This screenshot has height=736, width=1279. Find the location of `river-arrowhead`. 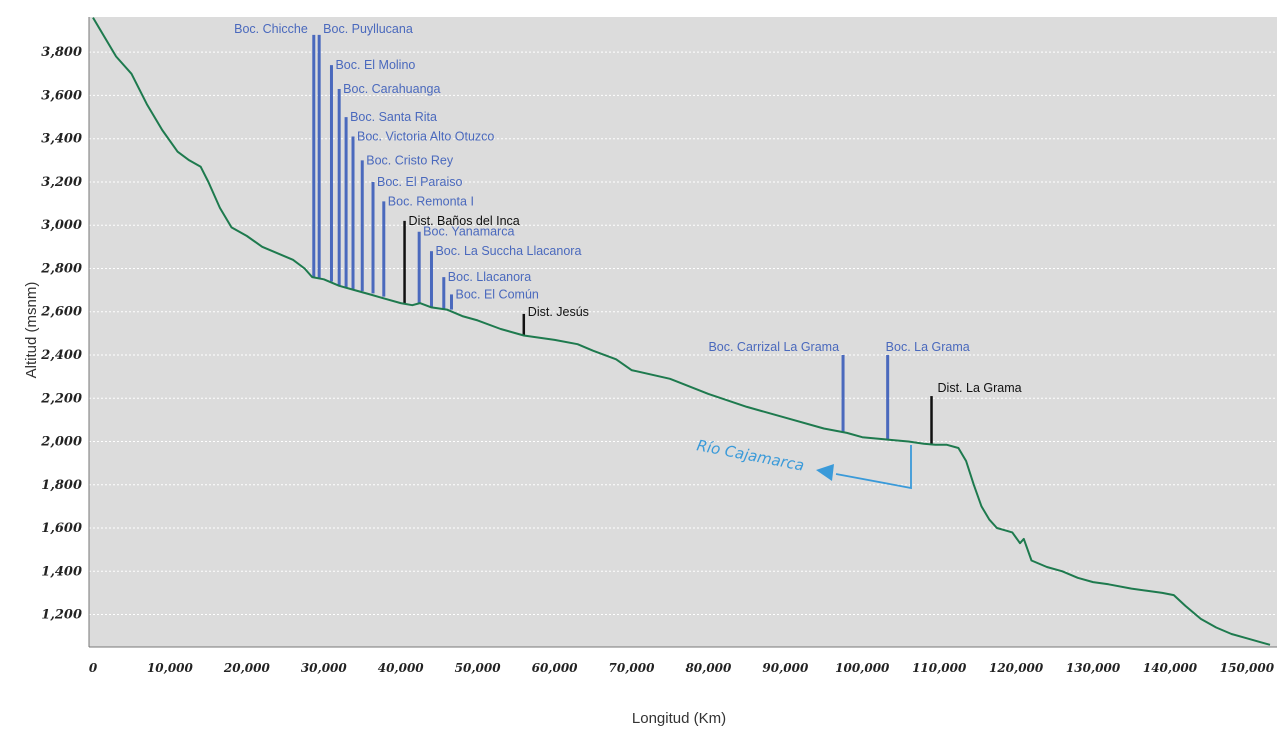

river-arrowhead is located at coordinates (825, 472).